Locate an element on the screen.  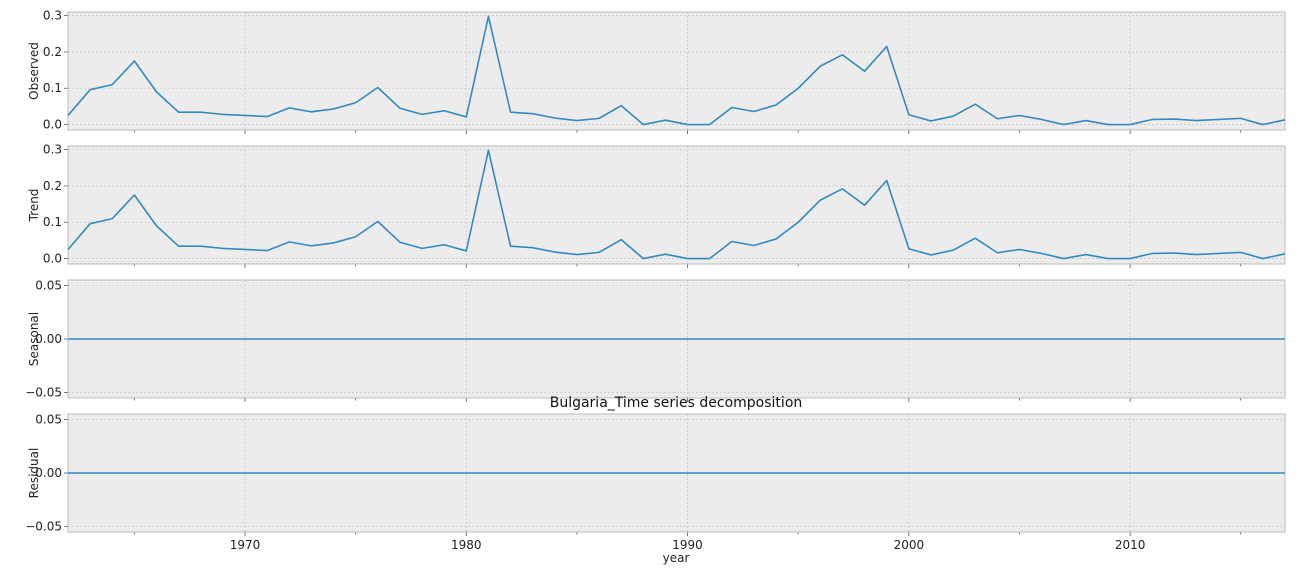
y-axis-label-observed: Observed is located at coordinates (34, 71).